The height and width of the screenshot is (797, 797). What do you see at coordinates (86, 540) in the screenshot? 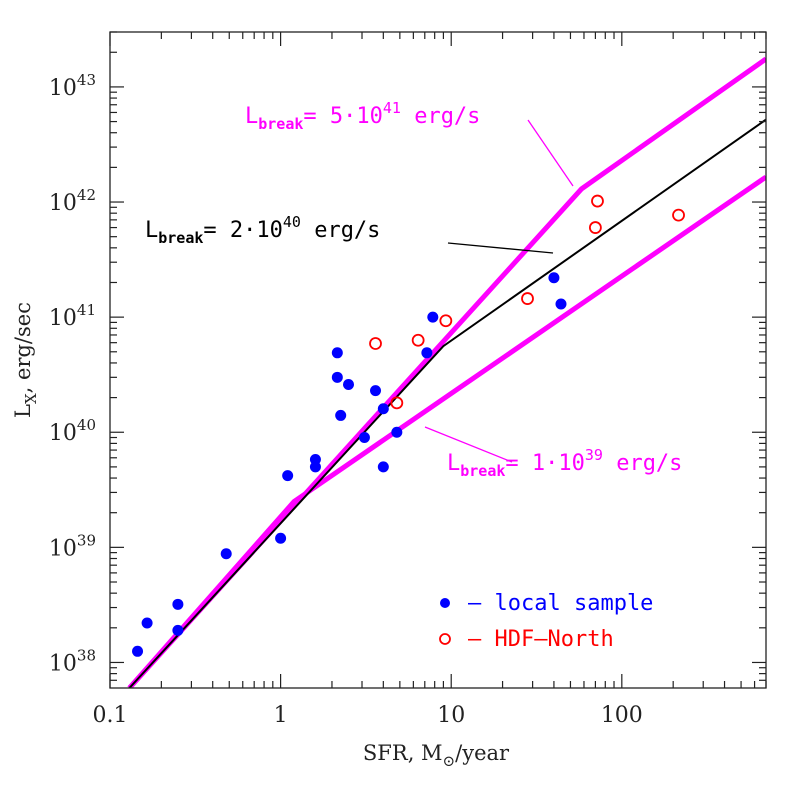
I see `y-tick-exponent: 39` at bounding box center [86, 540].